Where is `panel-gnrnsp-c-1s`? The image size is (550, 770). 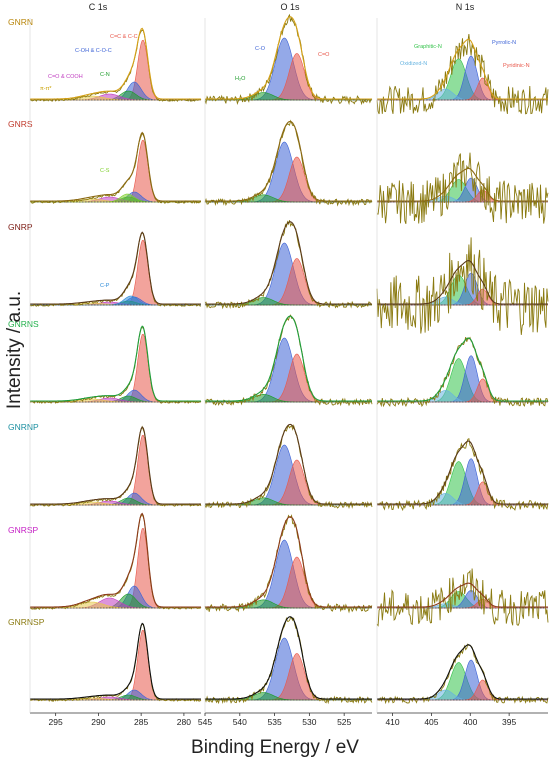
panel-gnrnsp-c-1s is located at coordinates (115, 662).